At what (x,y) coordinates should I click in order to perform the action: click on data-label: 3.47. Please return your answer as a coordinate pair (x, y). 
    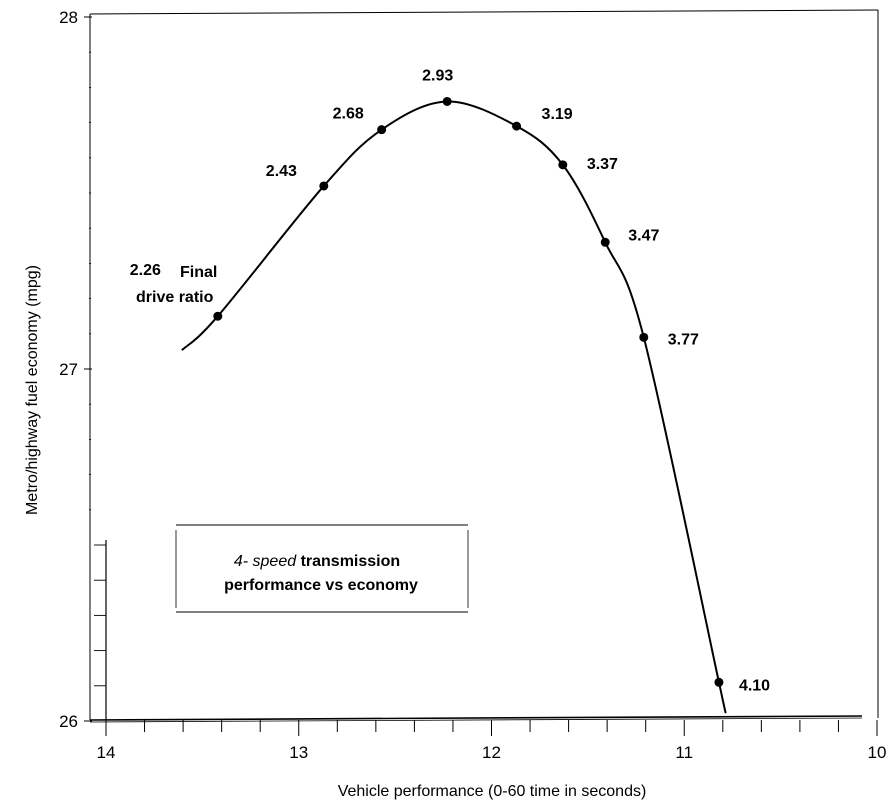
    Looking at the image, I should click on (643, 235).